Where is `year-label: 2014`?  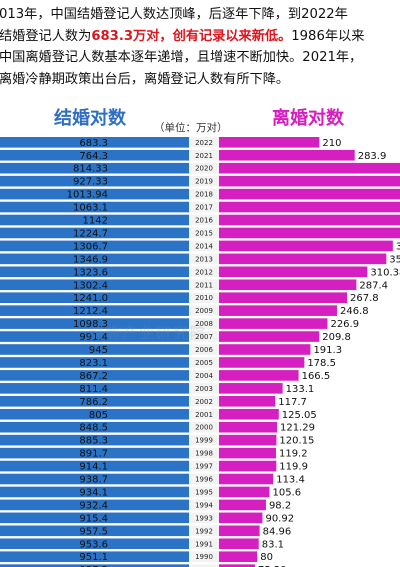
year-label: 2014 is located at coordinates (204, 246).